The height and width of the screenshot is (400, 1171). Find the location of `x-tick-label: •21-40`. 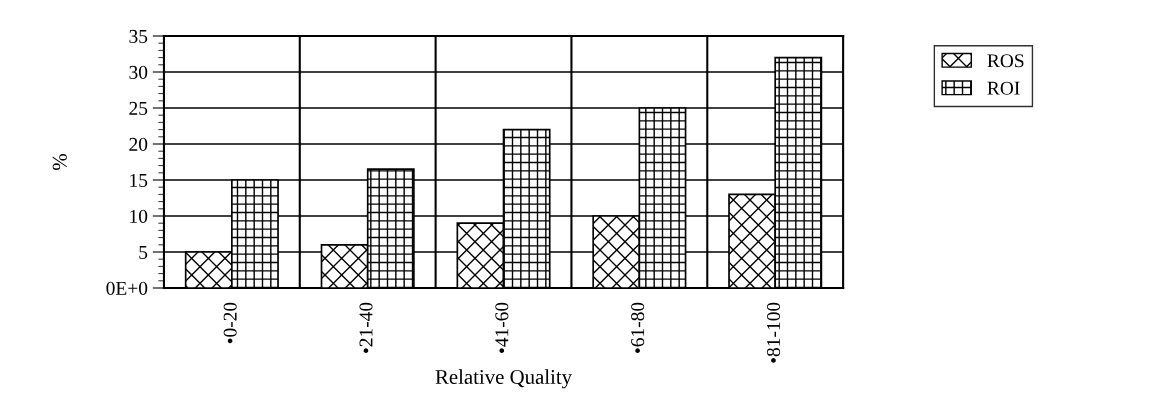

x-tick-label: •21-40 is located at coordinates (366, 327).